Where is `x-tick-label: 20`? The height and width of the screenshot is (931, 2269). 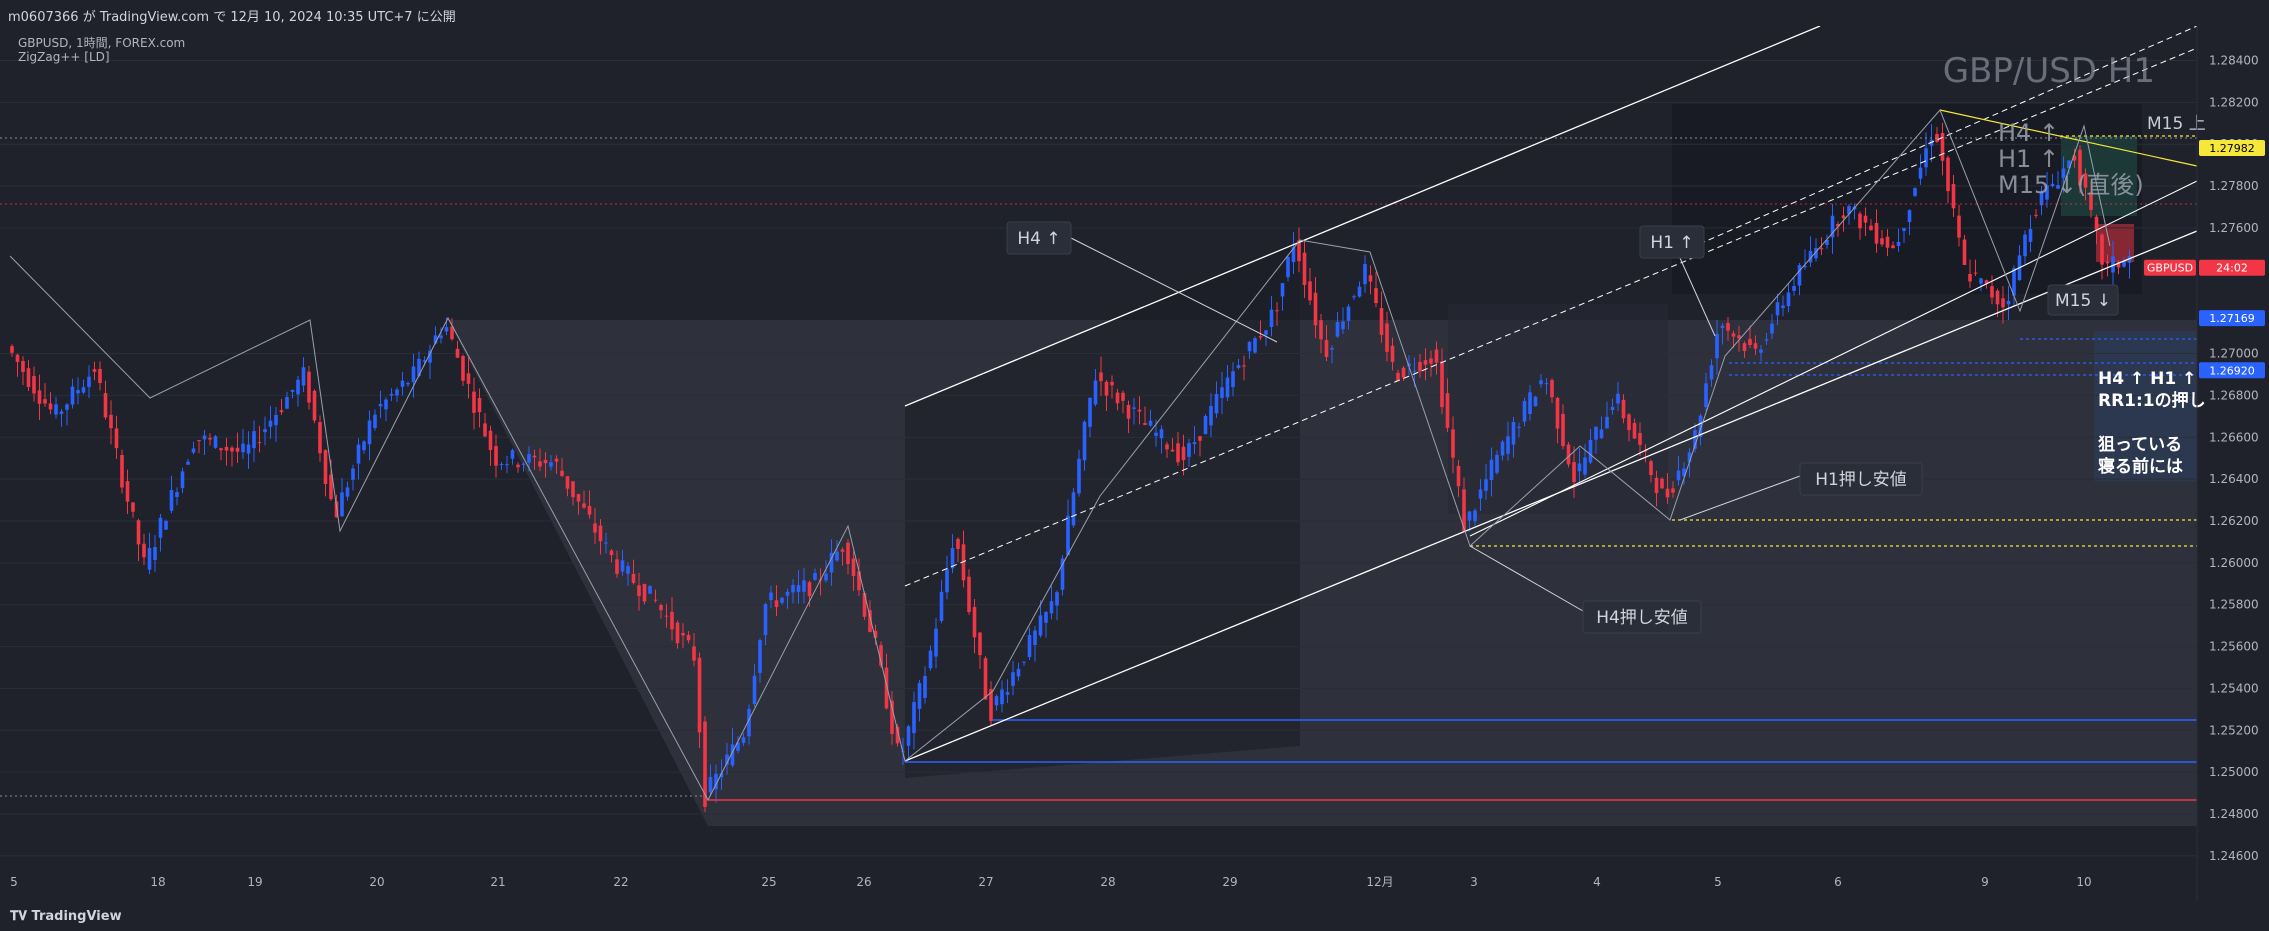
x-tick-label: 20 is located at coordinates (376, 882).